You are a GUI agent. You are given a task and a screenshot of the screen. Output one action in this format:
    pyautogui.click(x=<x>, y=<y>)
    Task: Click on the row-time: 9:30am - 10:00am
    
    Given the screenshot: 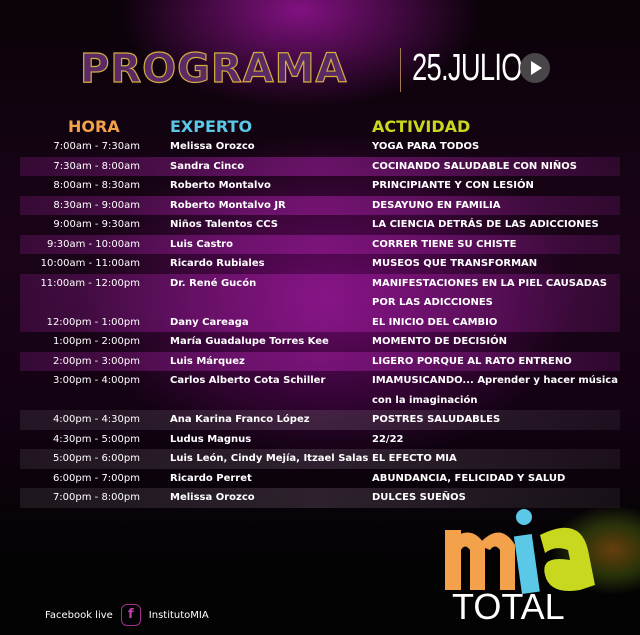 What is the action you would take?
    pyautogui.click(x=93, y=244)
    